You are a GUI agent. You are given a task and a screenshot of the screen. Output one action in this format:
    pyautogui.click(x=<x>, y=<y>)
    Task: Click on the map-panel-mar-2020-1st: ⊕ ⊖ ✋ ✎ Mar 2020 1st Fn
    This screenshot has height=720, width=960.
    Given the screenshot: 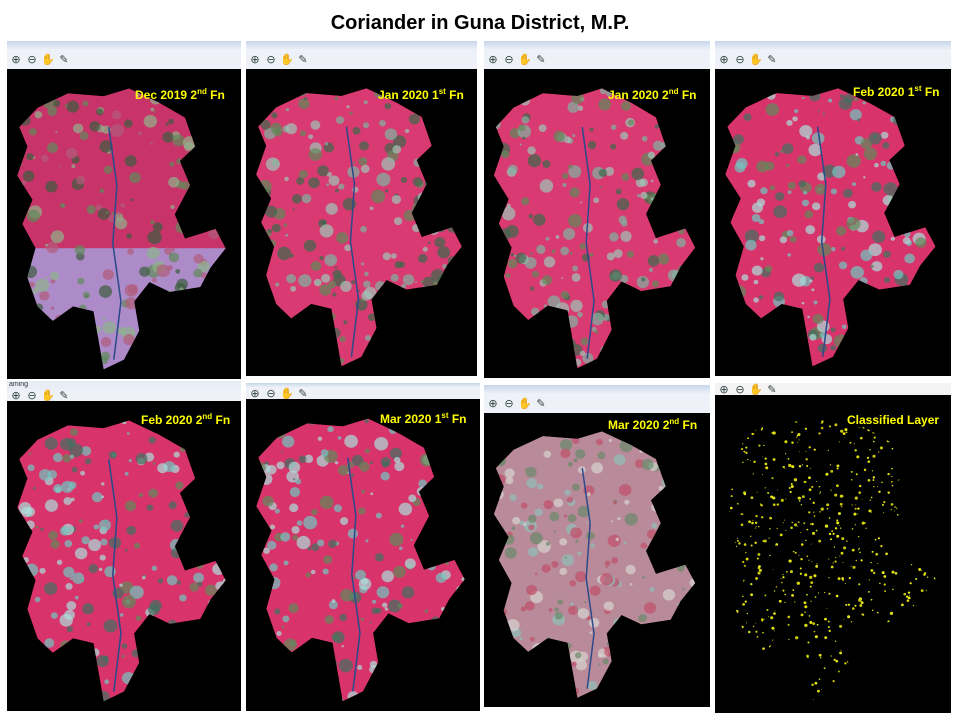 What is the action you would take?
    pyautogui.click(x=363, y=547)
    